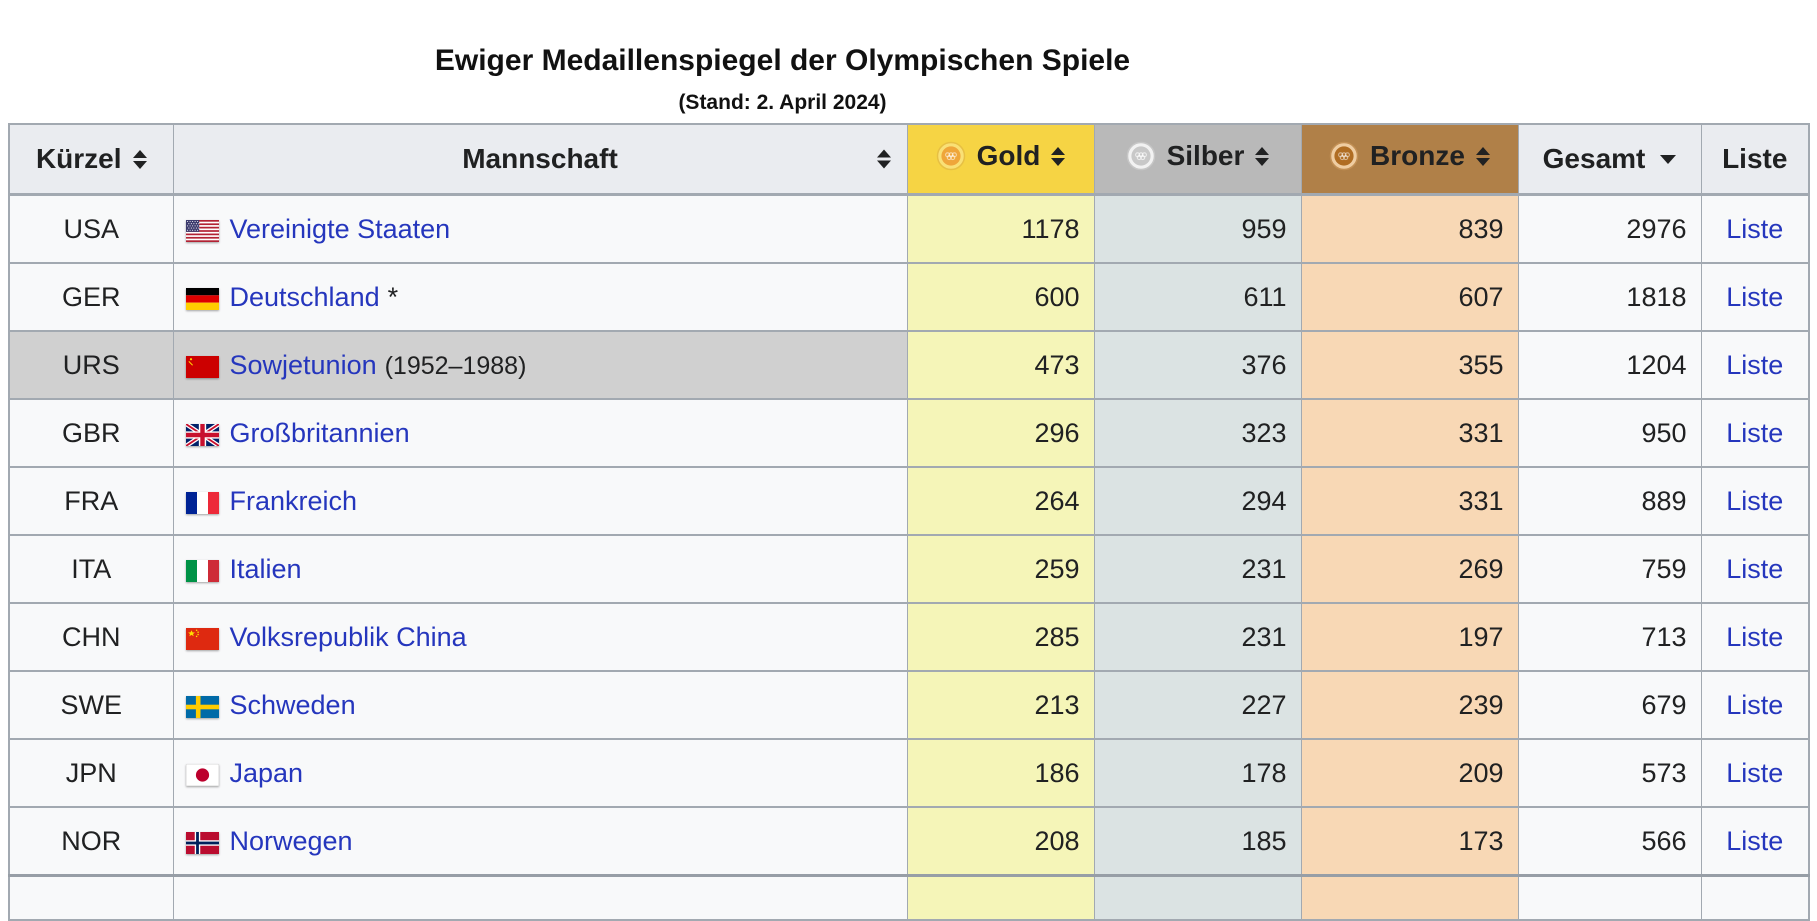 The height and width of the screenshot is (921, 1817). Describe the element at coordinates (1609, 297) in the screenshot. I see `total-count: 1818` at that location.